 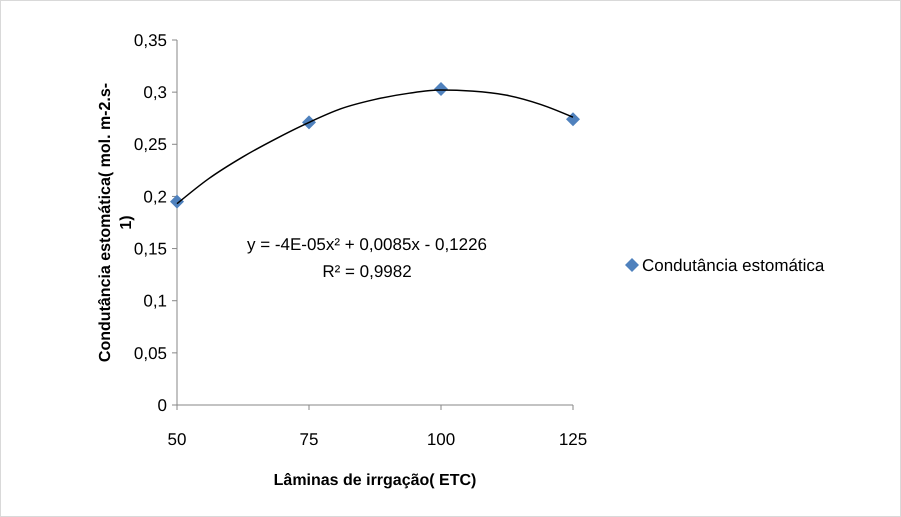 What do you see at coordinates (150, 144) in the screenshot?
I see `y-tick-label: 0,25` at bounding box center [150, 144].